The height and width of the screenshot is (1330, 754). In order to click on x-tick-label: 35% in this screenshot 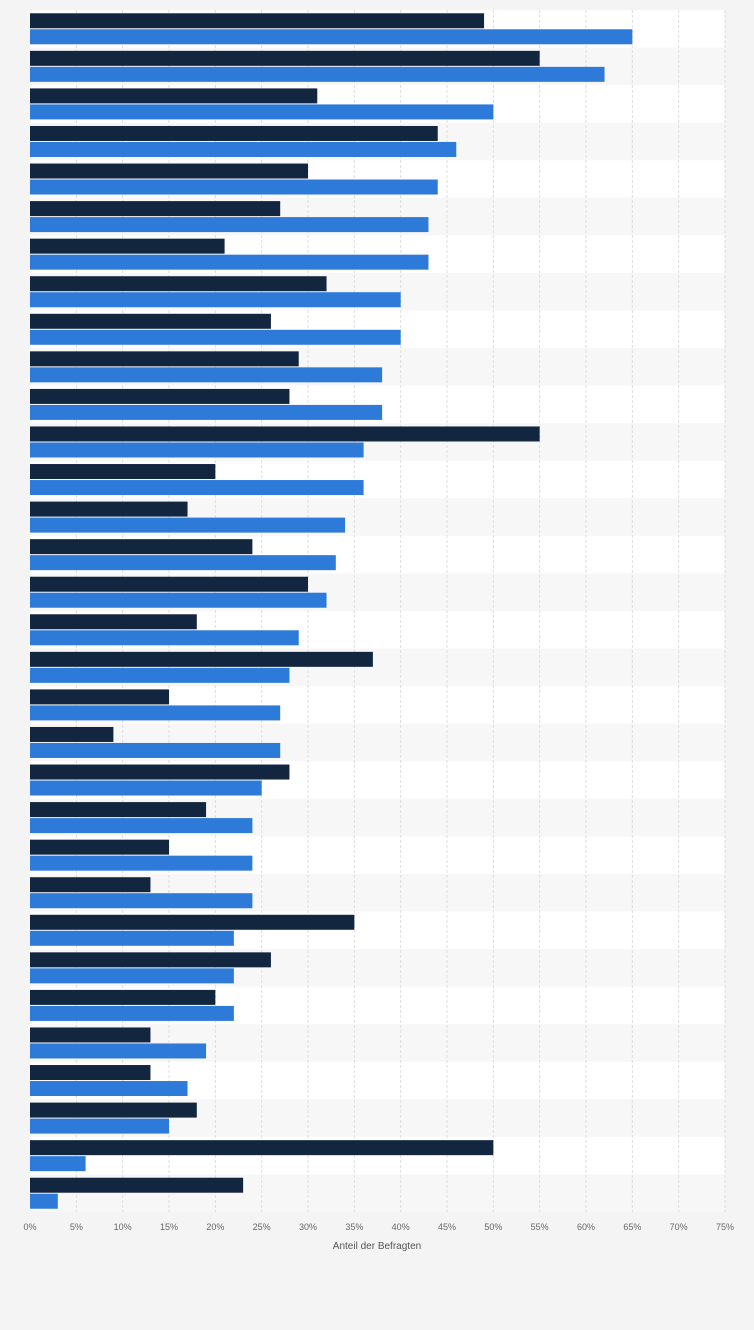, I will do `click(354, 1227)`.